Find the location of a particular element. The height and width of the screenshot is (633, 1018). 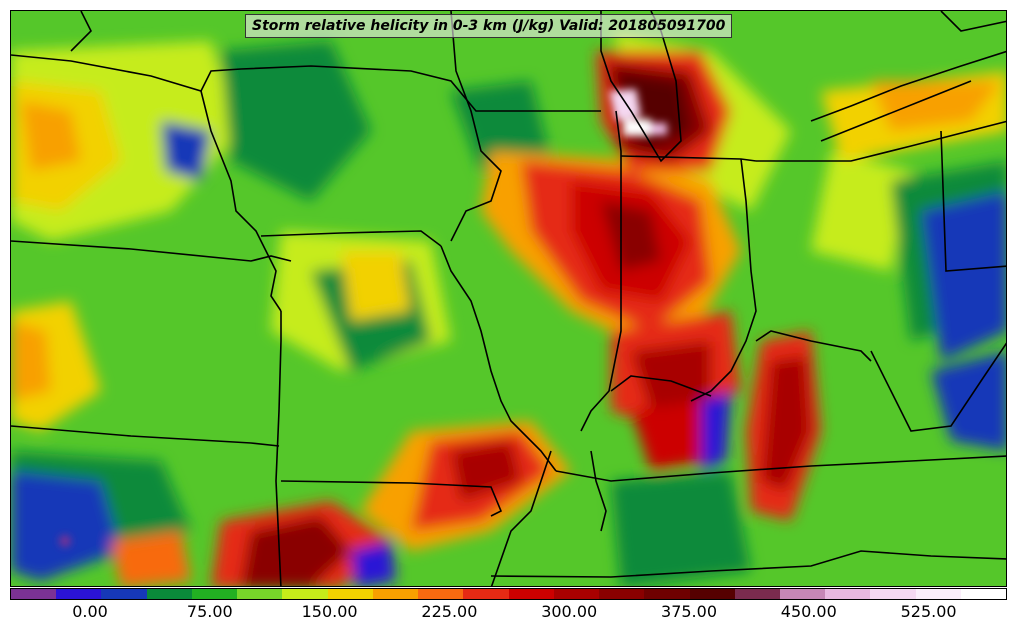

colorbar-tick-label: 150.00 is located at coordinates (329, 611).